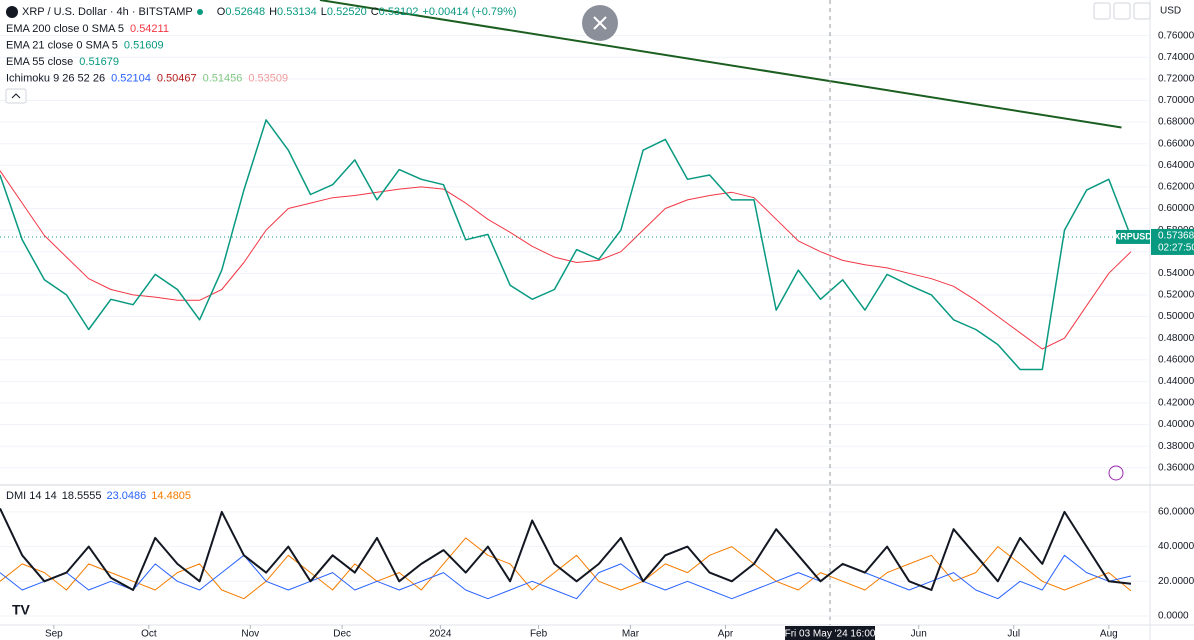 This screenshot has width=1194, height=640. I want to click on title: XRP / U.S. Dollar · 4h · BITSTAMP, so click(107, 12).